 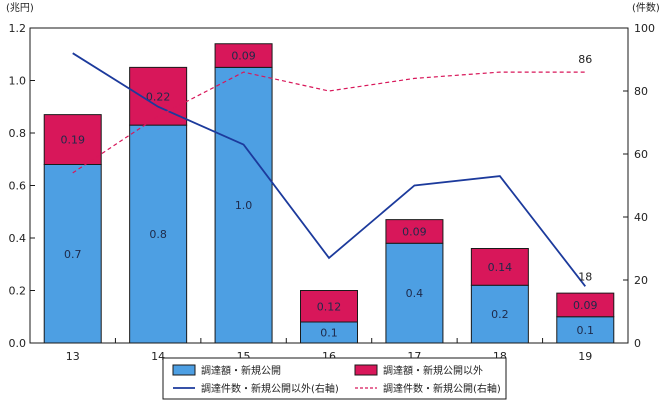 I want to click on left-tick-label: 0.6, so click(x=18, y=186).